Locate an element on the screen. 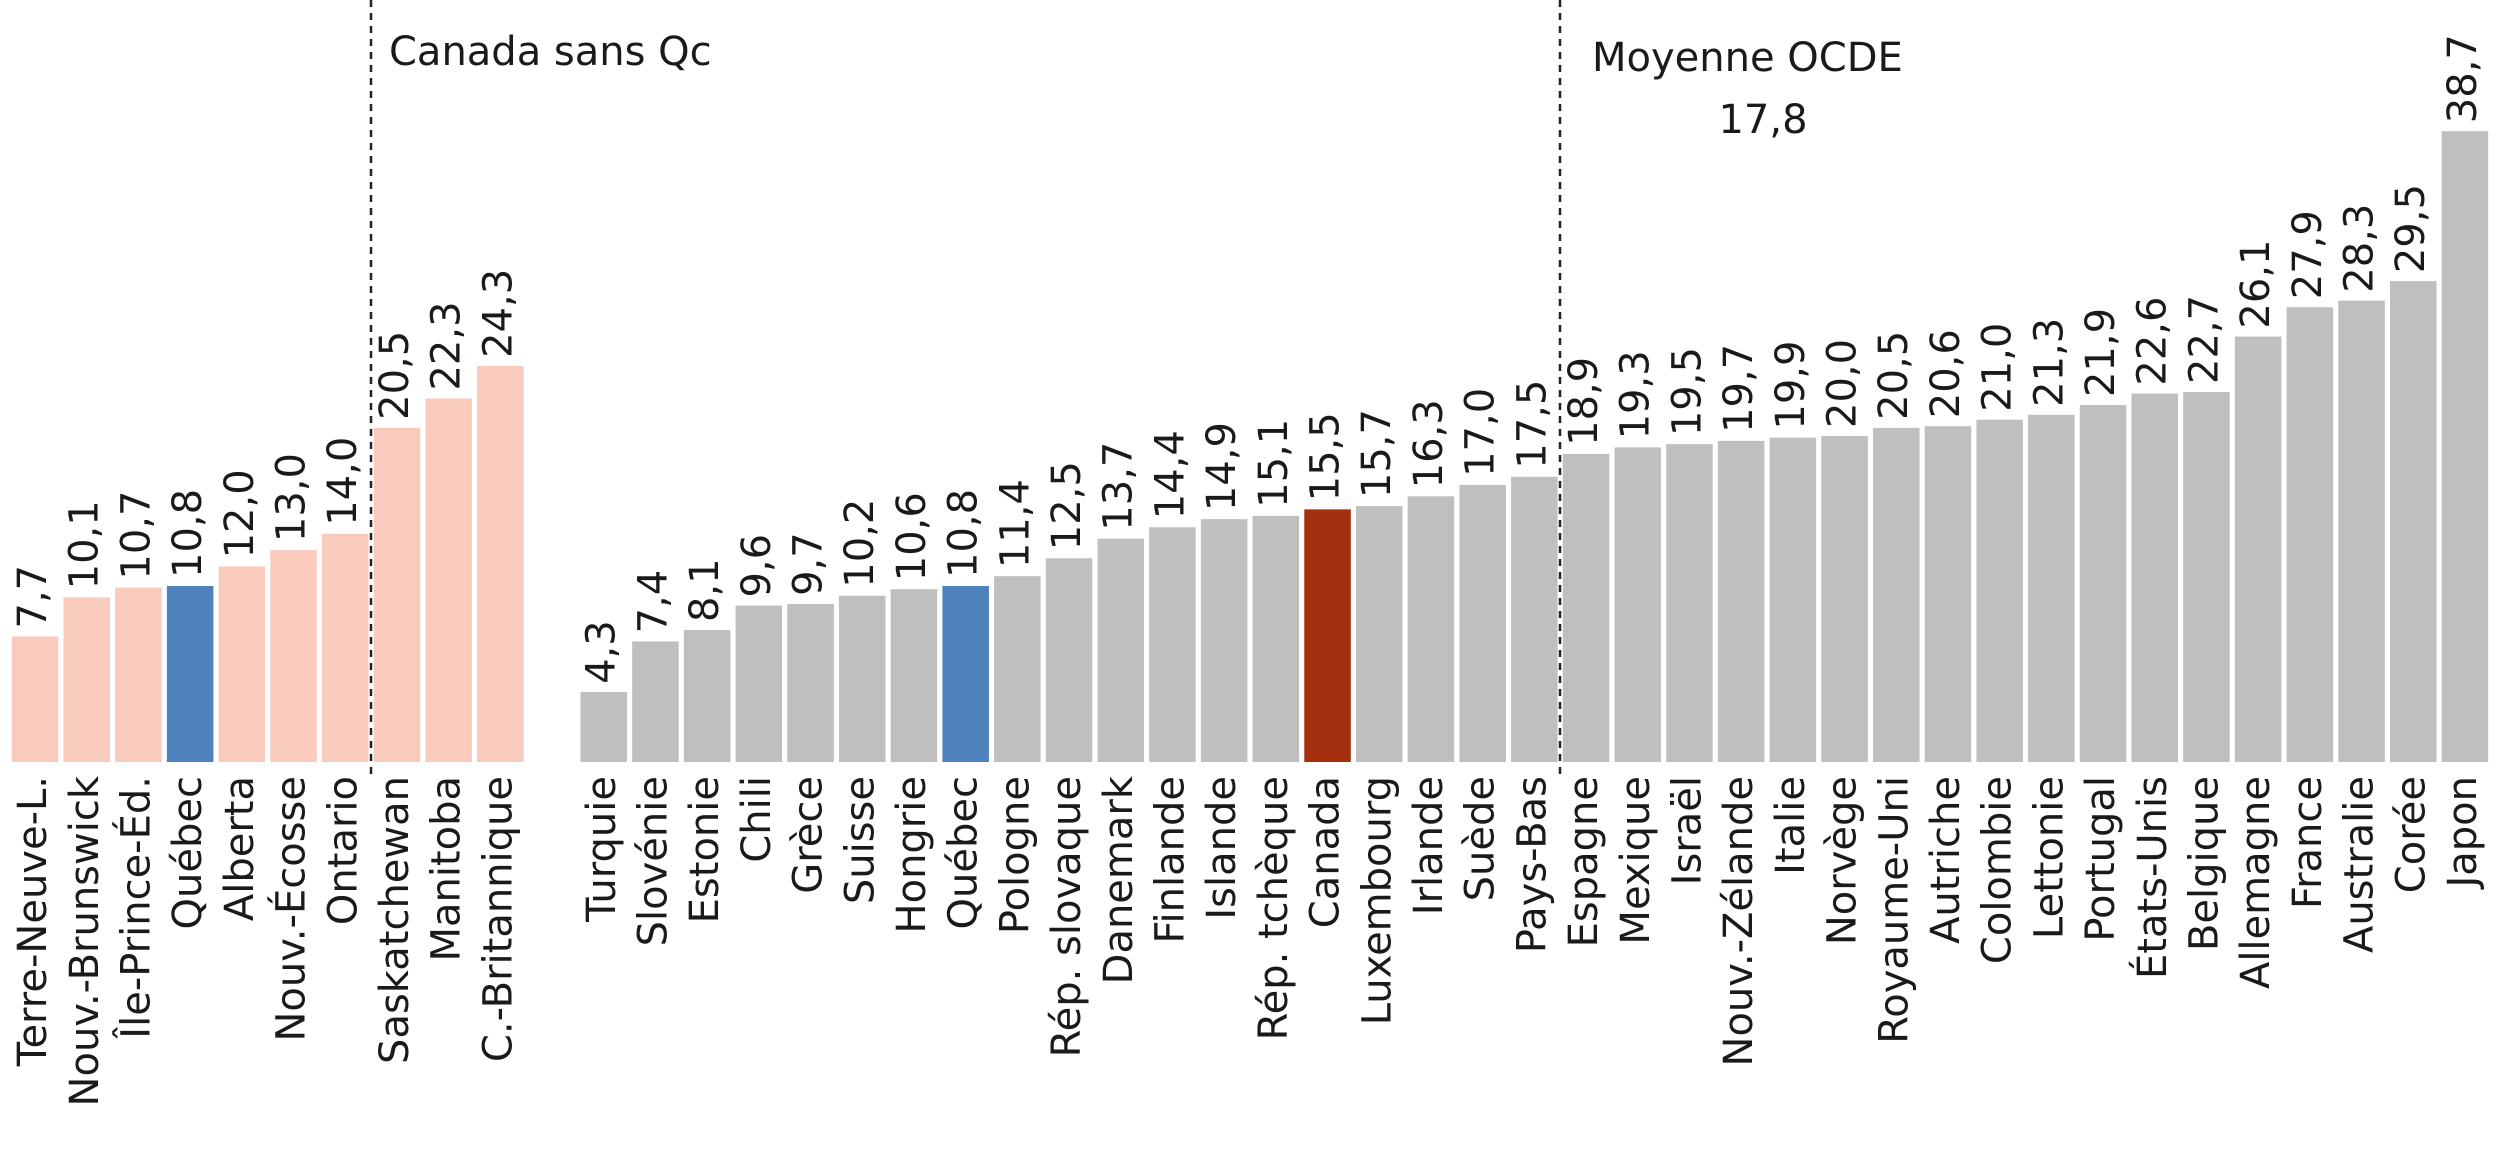 This screenshot has height=1174, width=2504. x-tick-label: Islande is located at coordinates (1222, 848).